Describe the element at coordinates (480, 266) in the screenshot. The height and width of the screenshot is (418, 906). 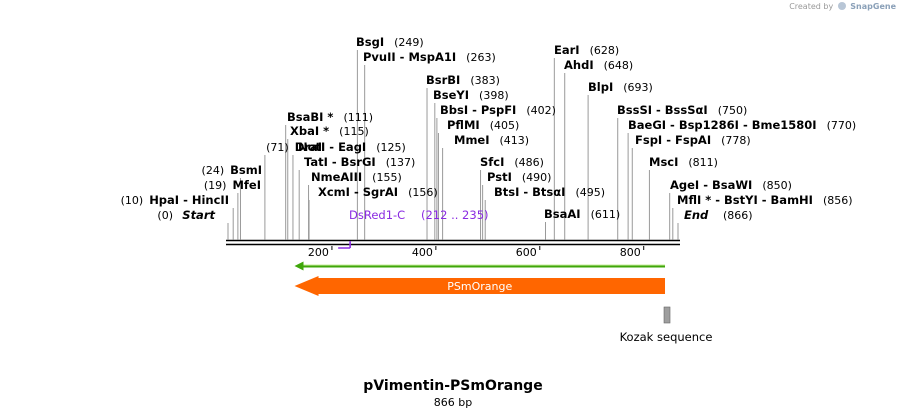
I see `orf-arrow` at that location.